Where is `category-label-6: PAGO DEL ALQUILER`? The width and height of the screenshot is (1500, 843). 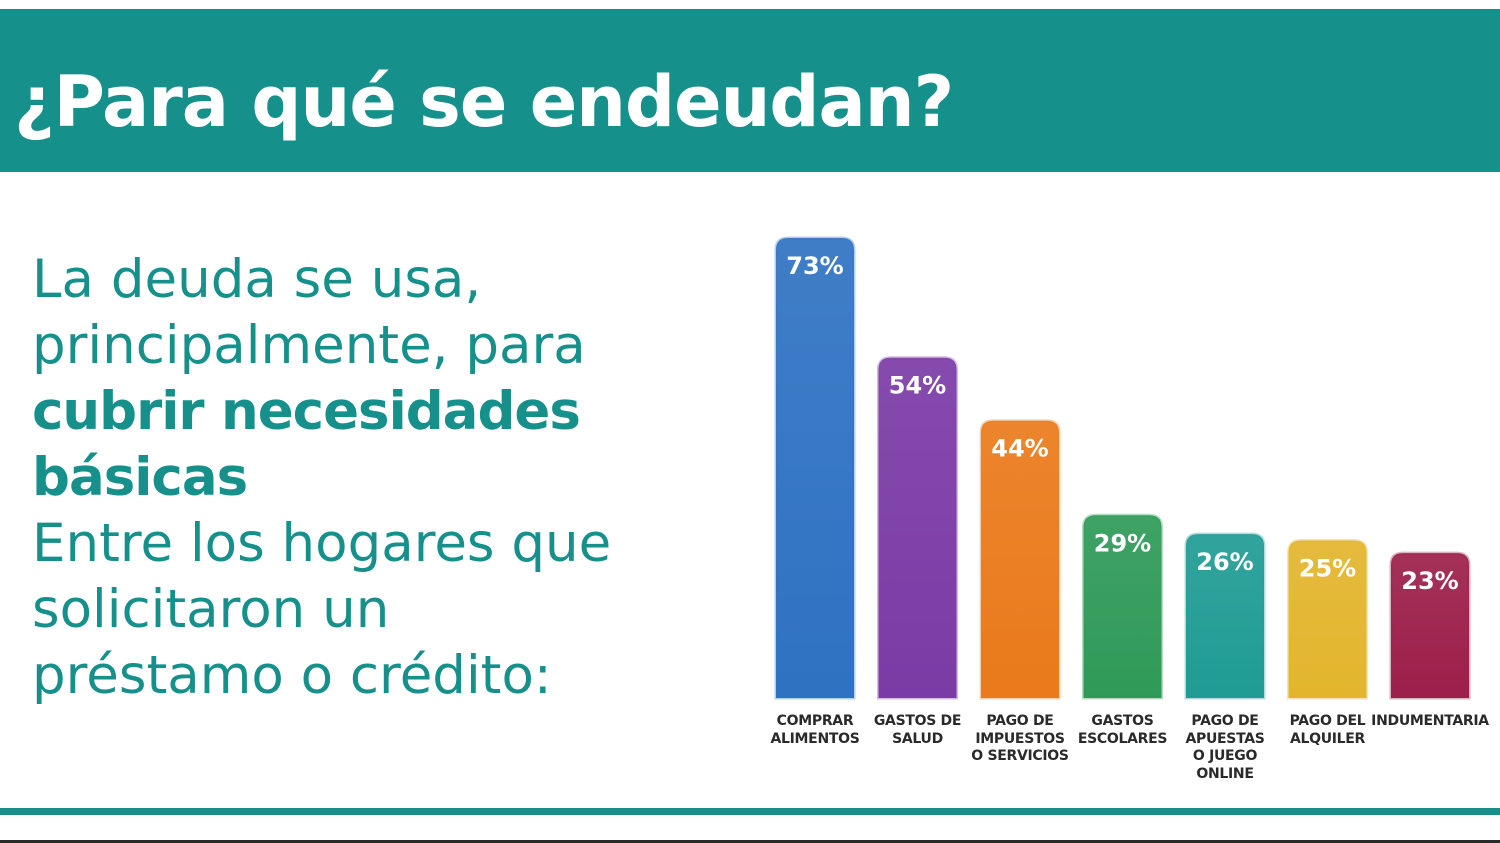 category-label-6: PAGO DEL ALQUILER is located at coordinates (1327, 730).